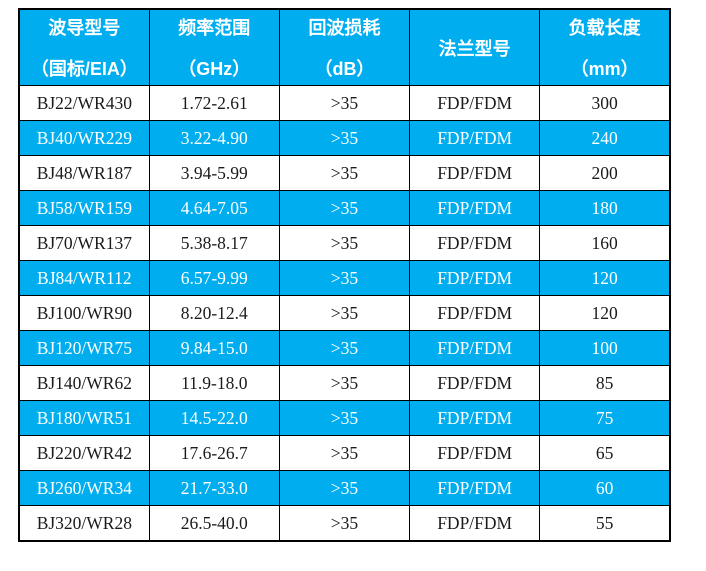 This screenshot has width=706, height=571. Describe the element at coordinates (604, 28) in the screenshot. I see `column-header-label: 负载长度` at that location.